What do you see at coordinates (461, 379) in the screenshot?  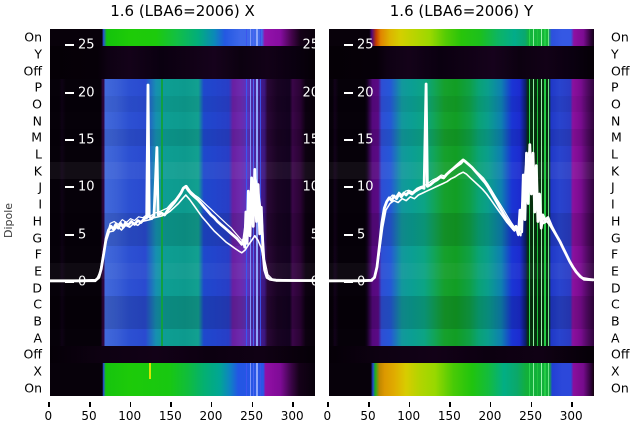 I see `band-bottom-xon` at bounding box center [461, 379].